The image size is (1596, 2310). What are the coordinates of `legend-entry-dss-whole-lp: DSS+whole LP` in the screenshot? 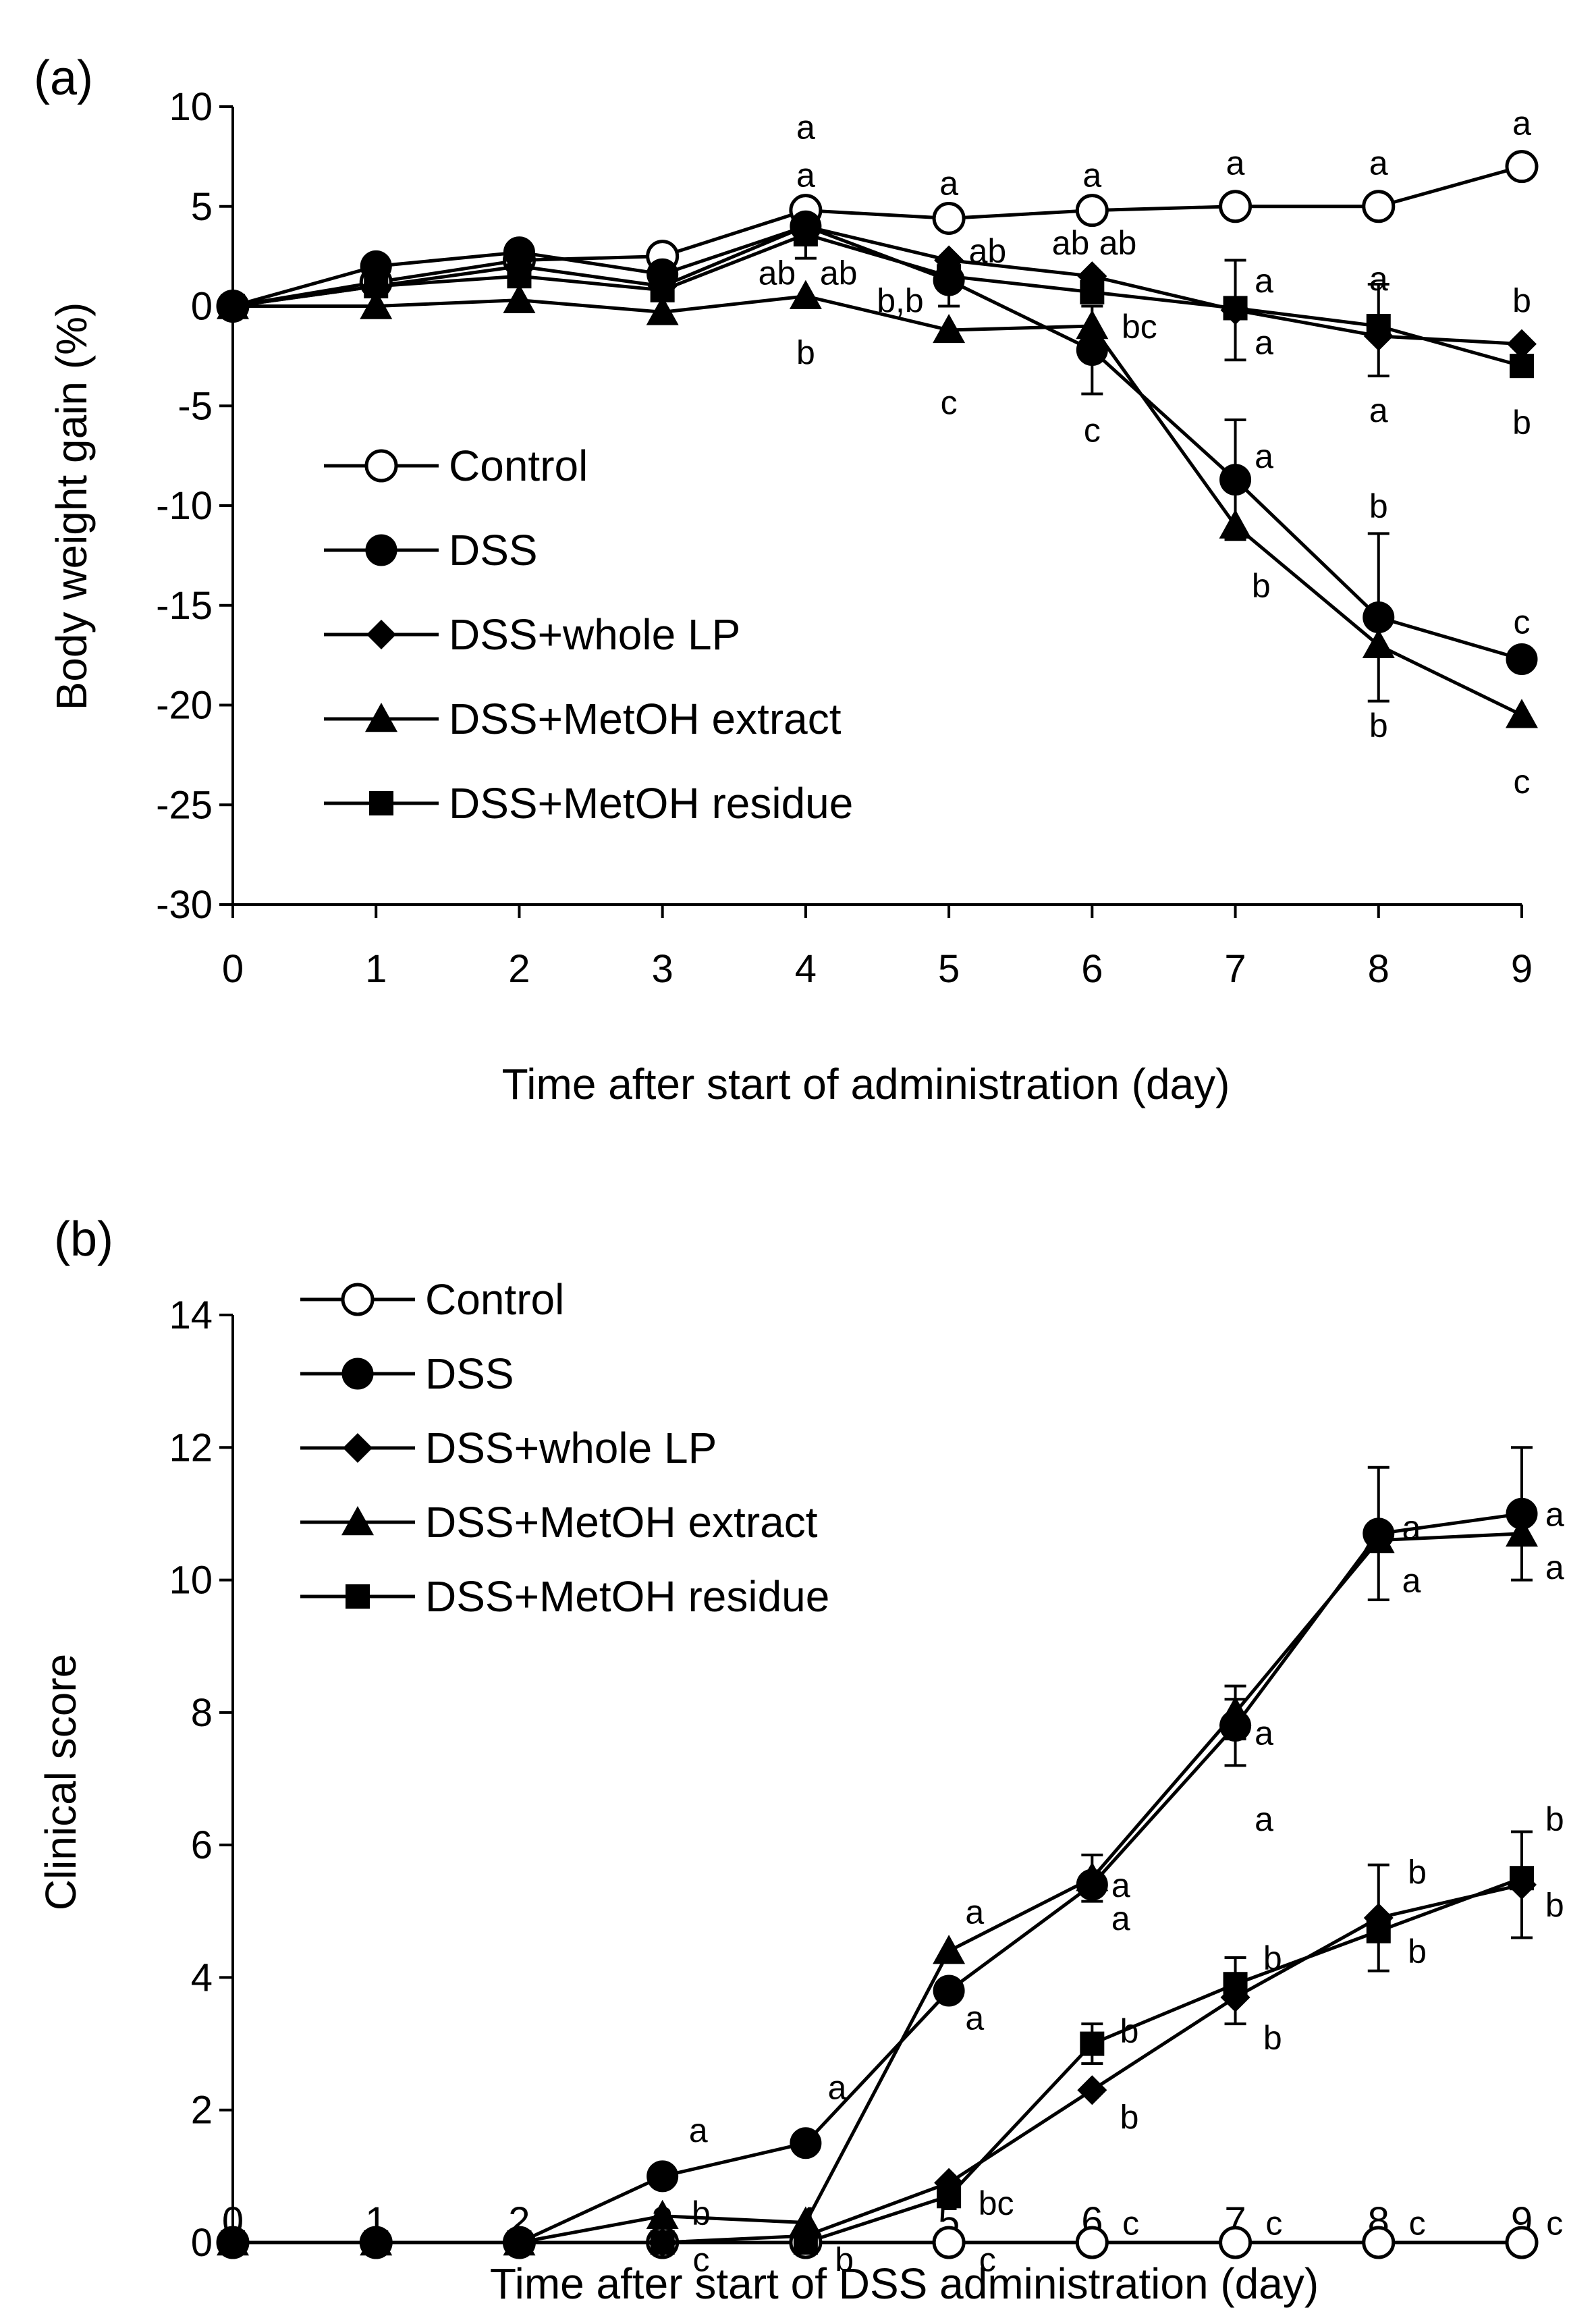 It's located at (508, 1448).